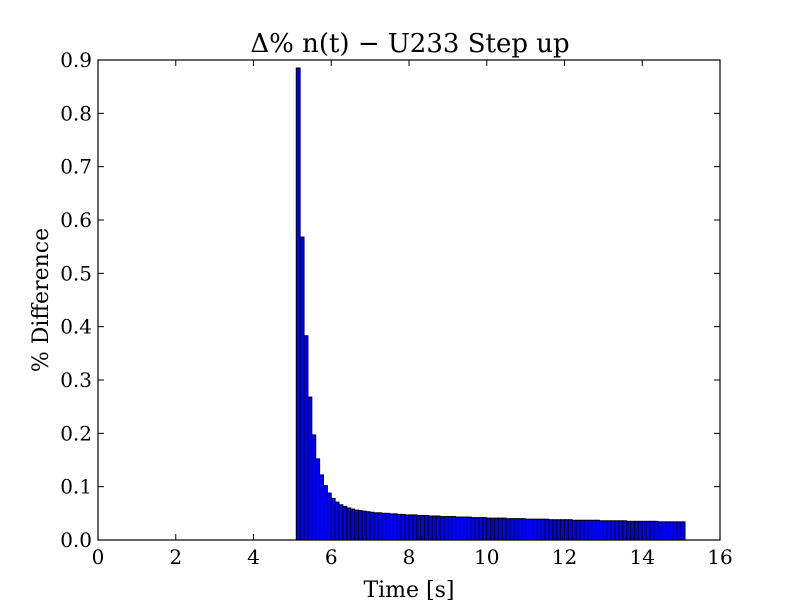 The height and width of the screenshot is (600, 800). I want to click on y-tick-label: 0.8, so click(76, 113).